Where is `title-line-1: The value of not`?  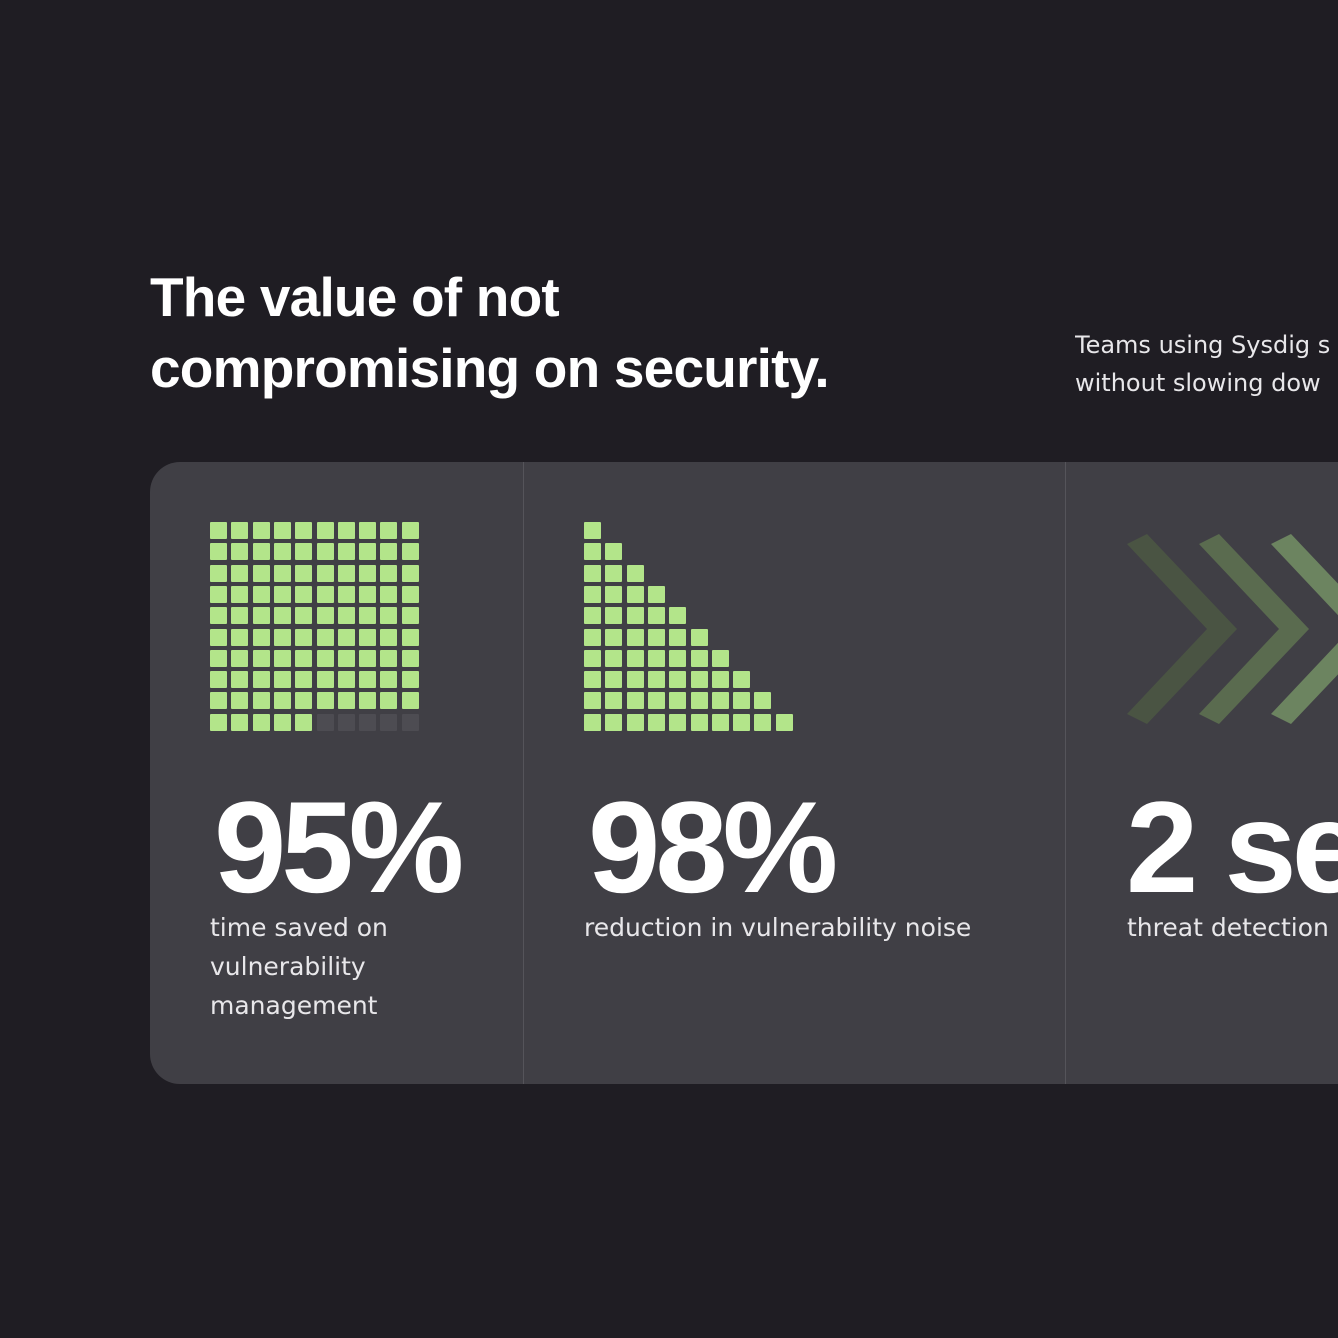 title-line-1: The value of not is located at coordinates (355, 297).